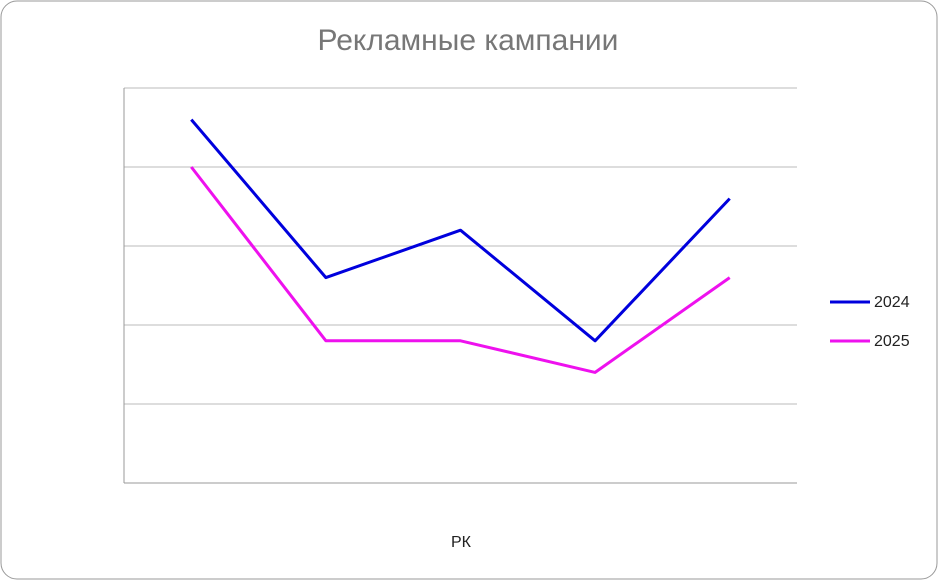 This screenshot has width=938, height=580. Describe the element at coordinates (892, 341) in the screenshot. I see `legend-label: 2025` at that location.